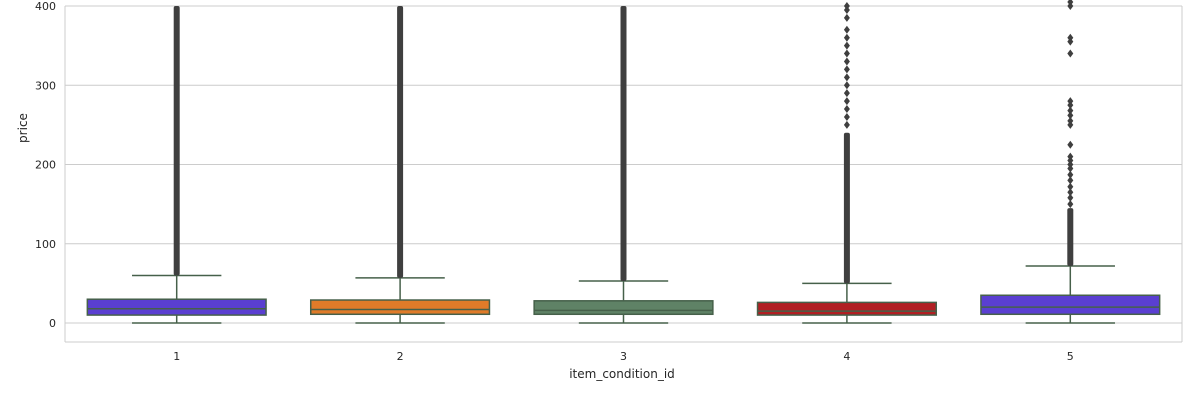 The height and width of the screenshot is (400, 1193). I want to click on y-tick-label: 100, so click(45, 244).